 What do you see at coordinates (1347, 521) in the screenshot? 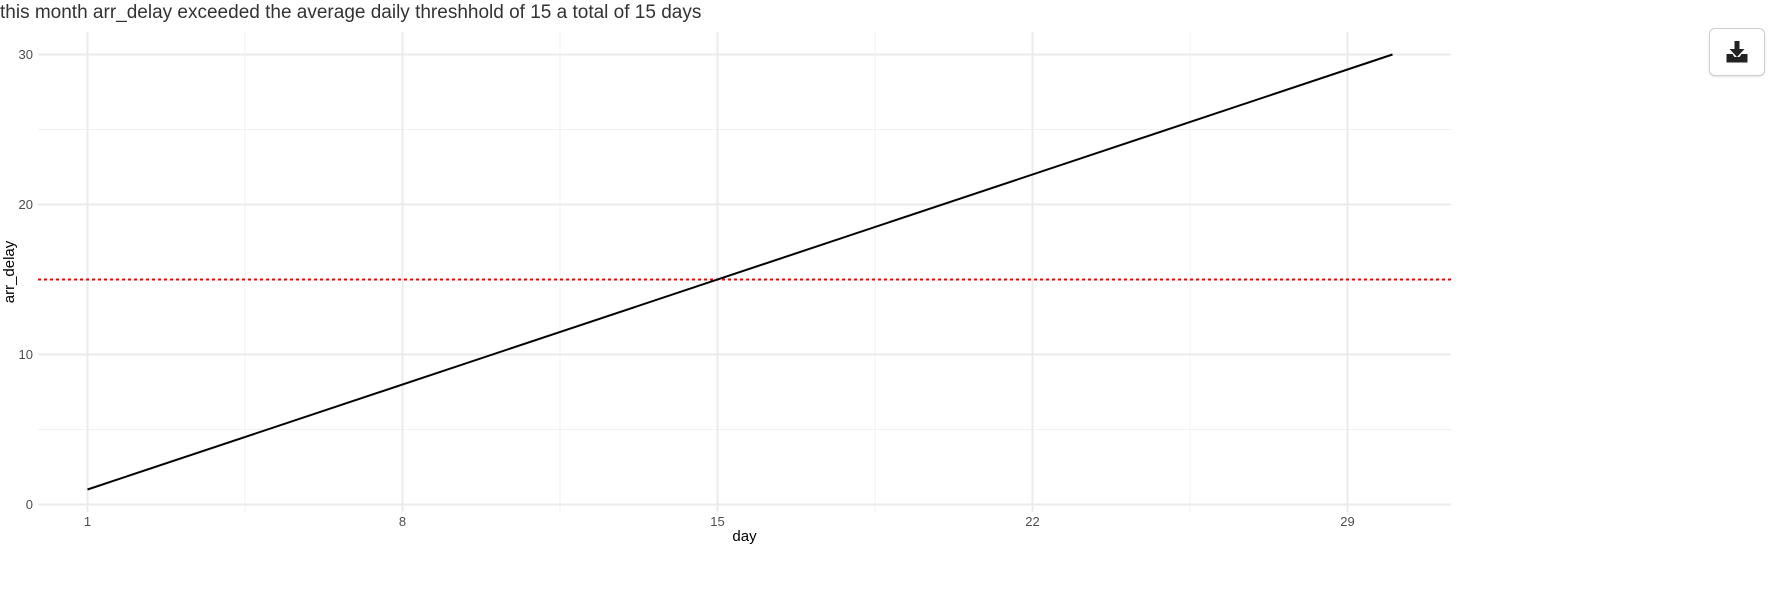
I see `x-tick-label: 29` at bounding box center [1347, 521].